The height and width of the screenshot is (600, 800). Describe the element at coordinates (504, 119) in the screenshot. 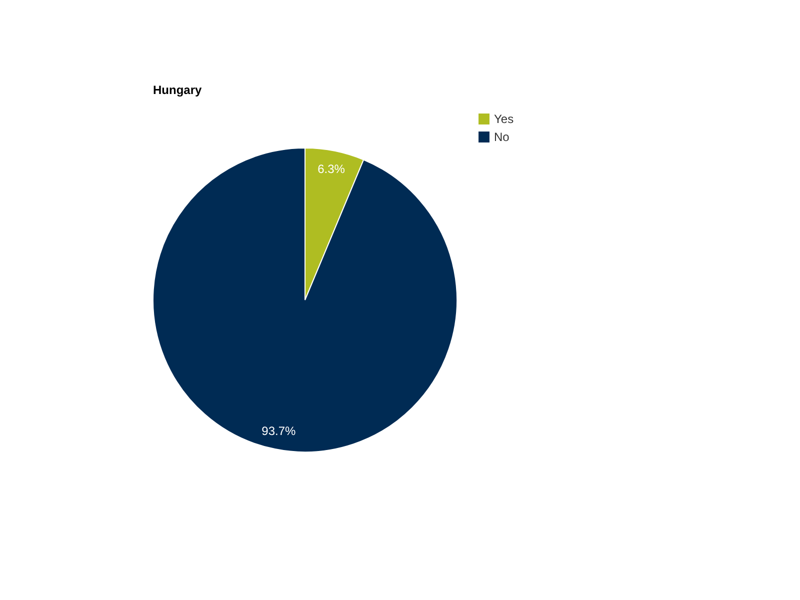

I see `legend-label: Yes` at that location.